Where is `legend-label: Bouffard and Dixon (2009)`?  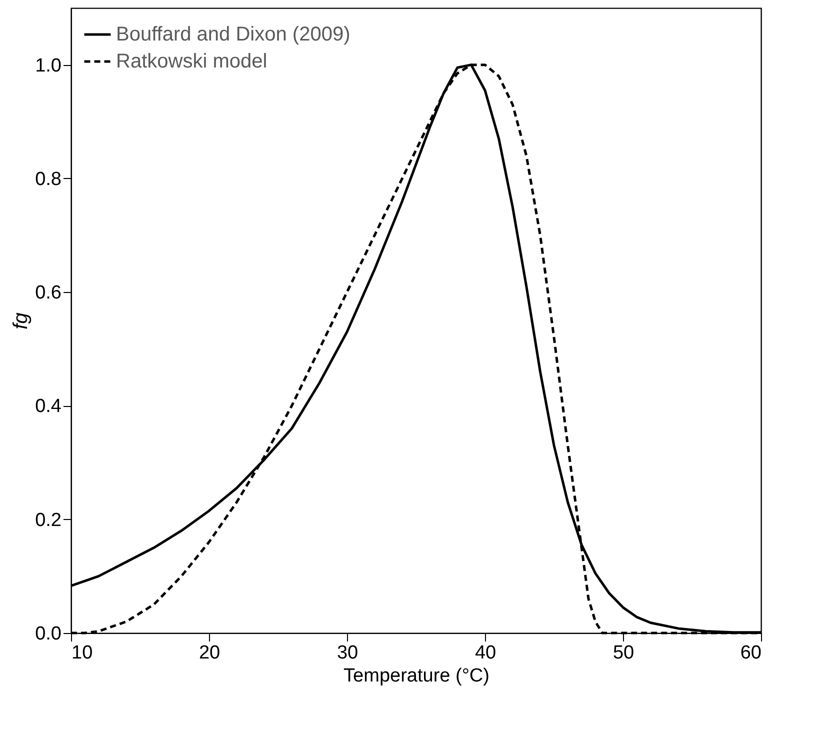
legend-label: Bouffard and Dixon (2009) is located at coordinates (233, 35).